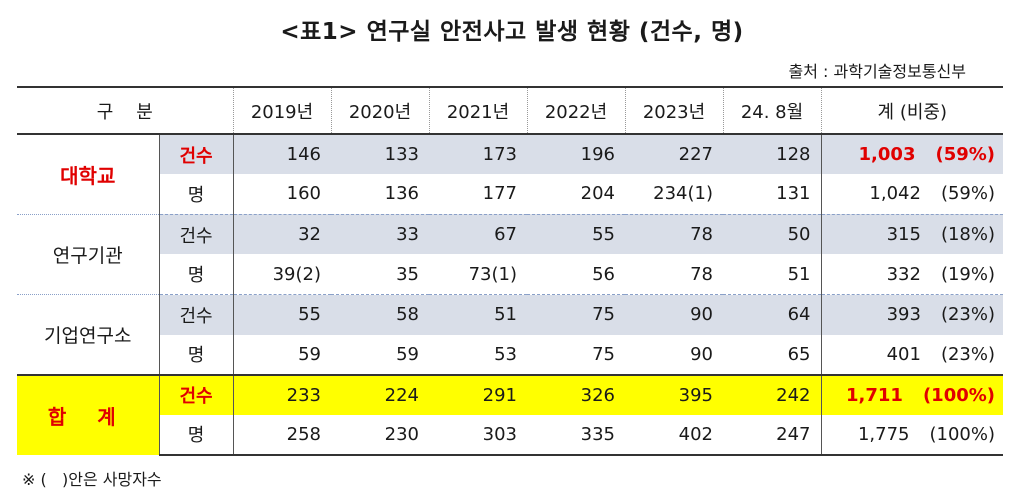 This screenshot has height=494, width=1024. I want to click on table-row: 명 59 59 53 75 90 65 401 (23%), so click(510, 354).